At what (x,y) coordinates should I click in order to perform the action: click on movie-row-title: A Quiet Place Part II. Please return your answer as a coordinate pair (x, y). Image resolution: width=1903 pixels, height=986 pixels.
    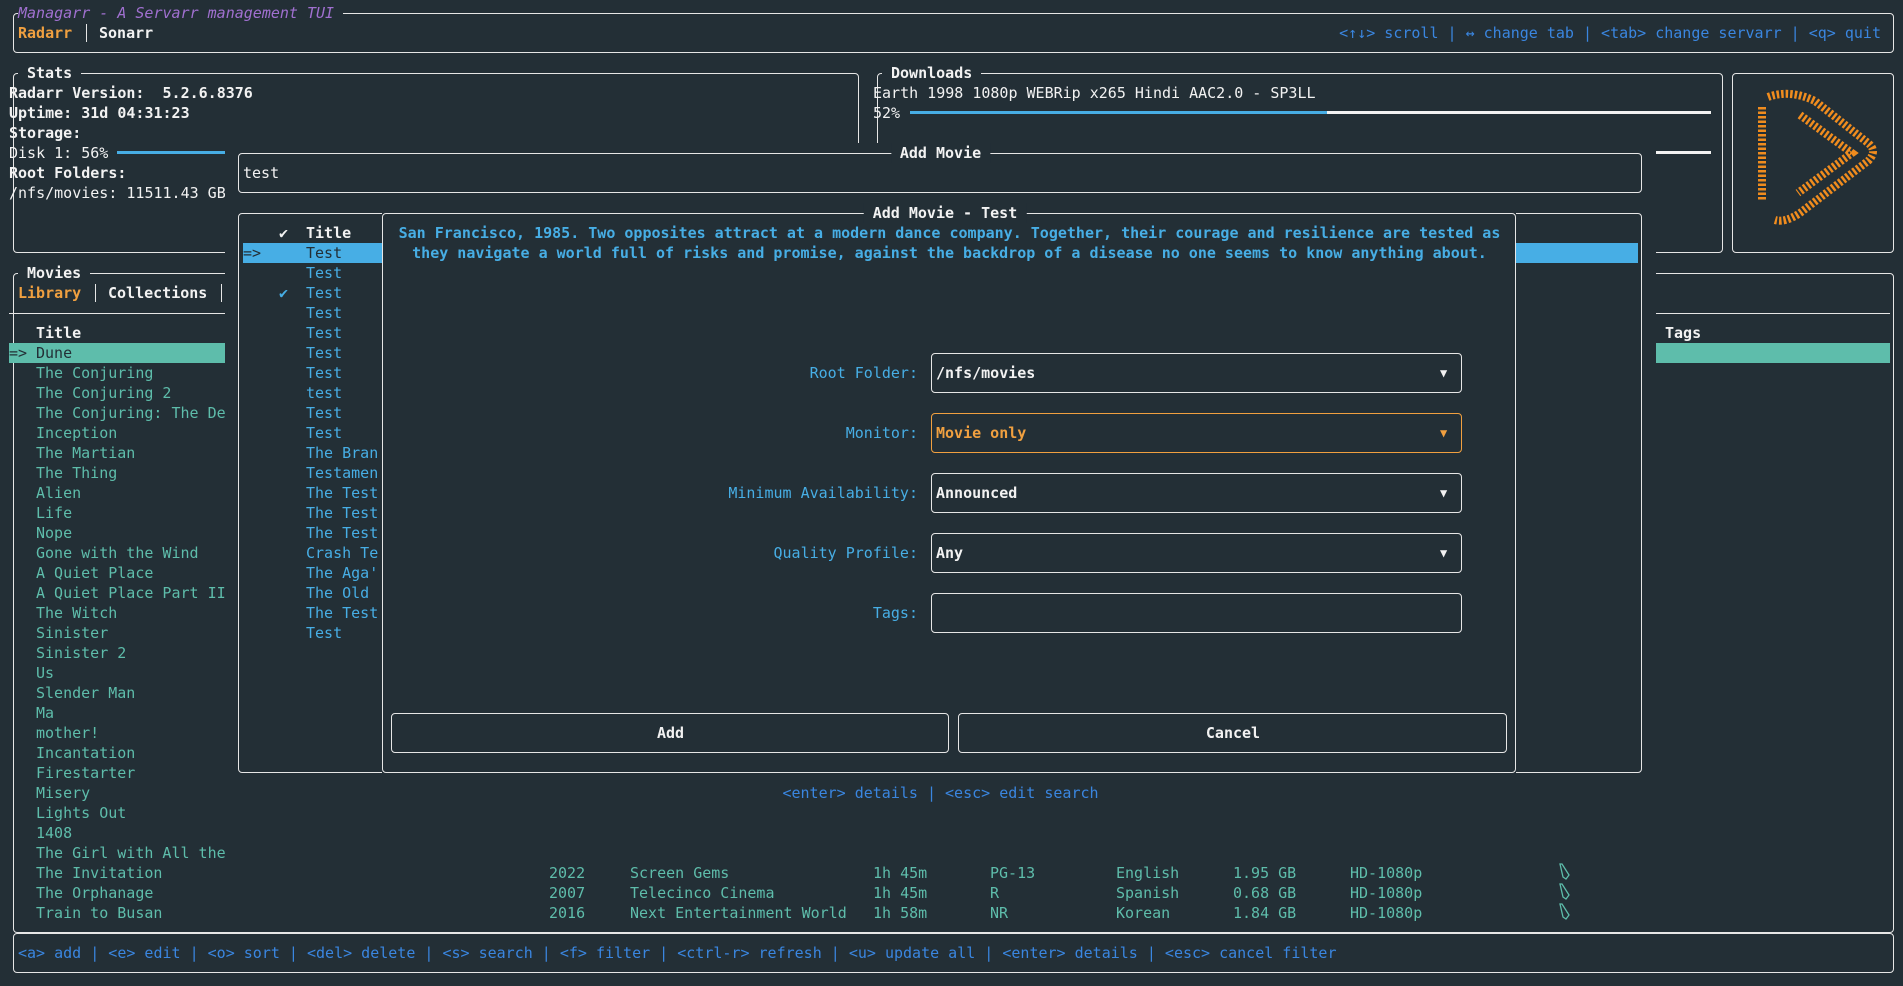
    Looking at the image, I should click on (131, 593).